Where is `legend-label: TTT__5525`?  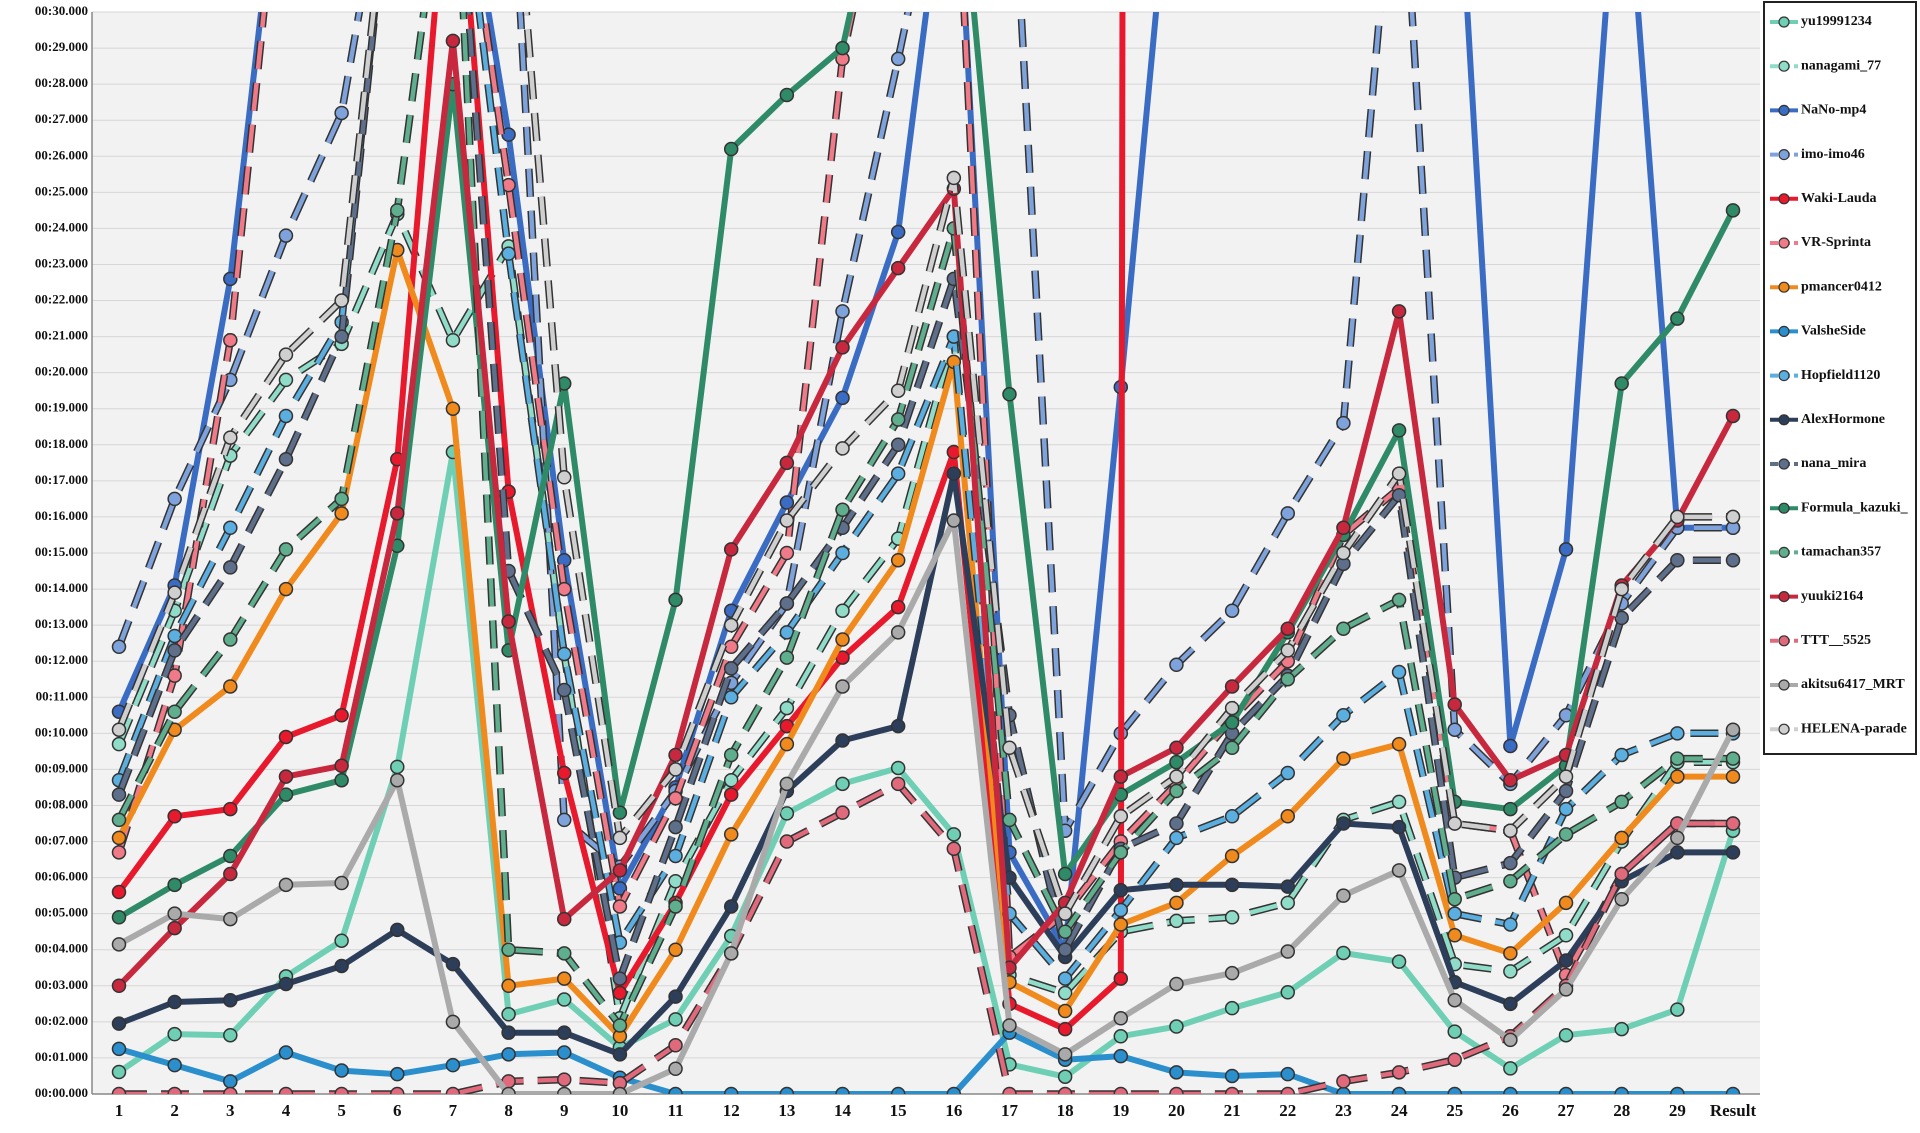 legend-label: TTT__5525 is located at coordinates (1836, 640).